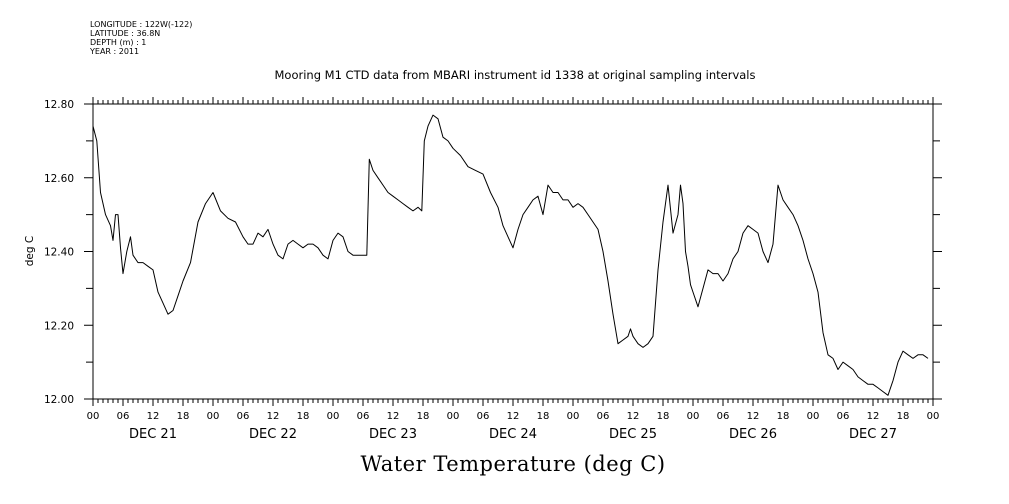 The width and height of the screenshot is (1009, 504). I want to click on y-tick-label: 12.80, so click(59, 105).